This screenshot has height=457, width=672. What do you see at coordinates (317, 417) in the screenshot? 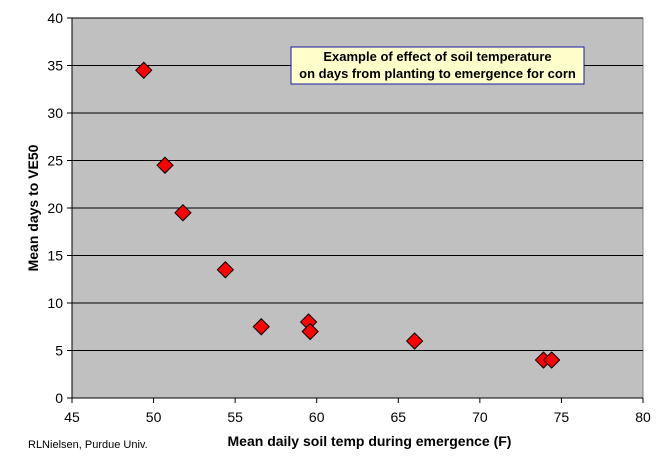
I see `x-tick-label: 60` at bounding box center [317, 417].